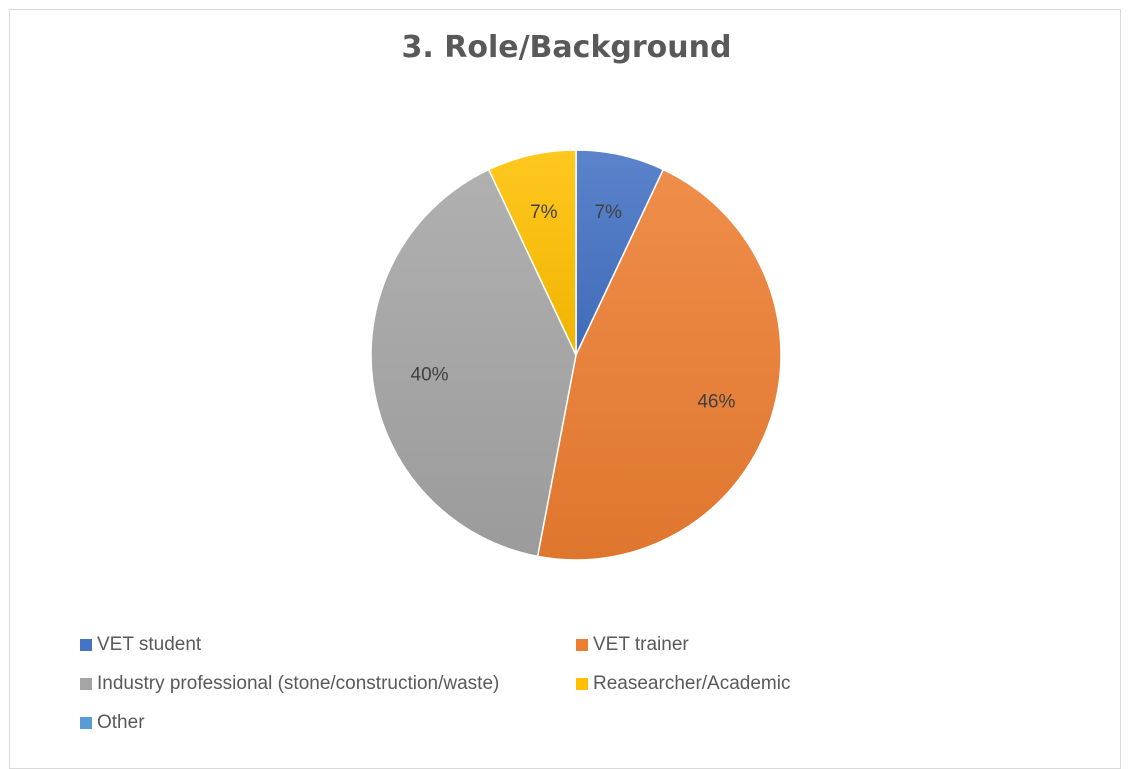 The width and height of the screenshot is (1133, 769). I want to click on pie-slice-reasearcher-academic, so click(532, 252).